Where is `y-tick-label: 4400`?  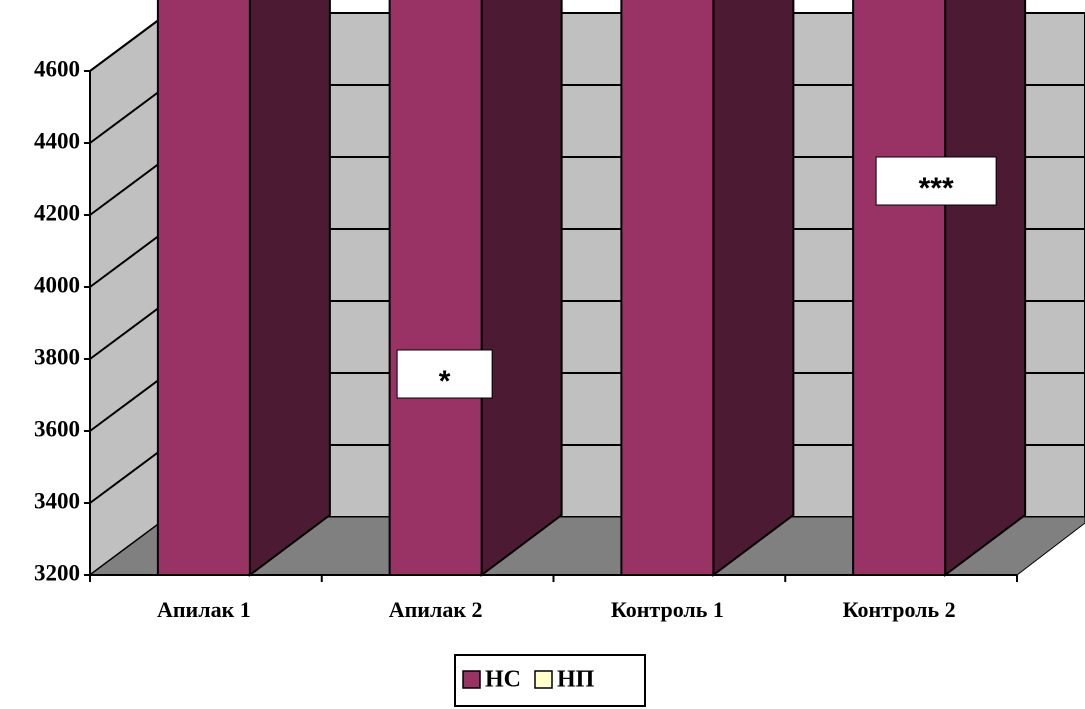 y-tick-label: 4400 is located at coordinates (57, 140).